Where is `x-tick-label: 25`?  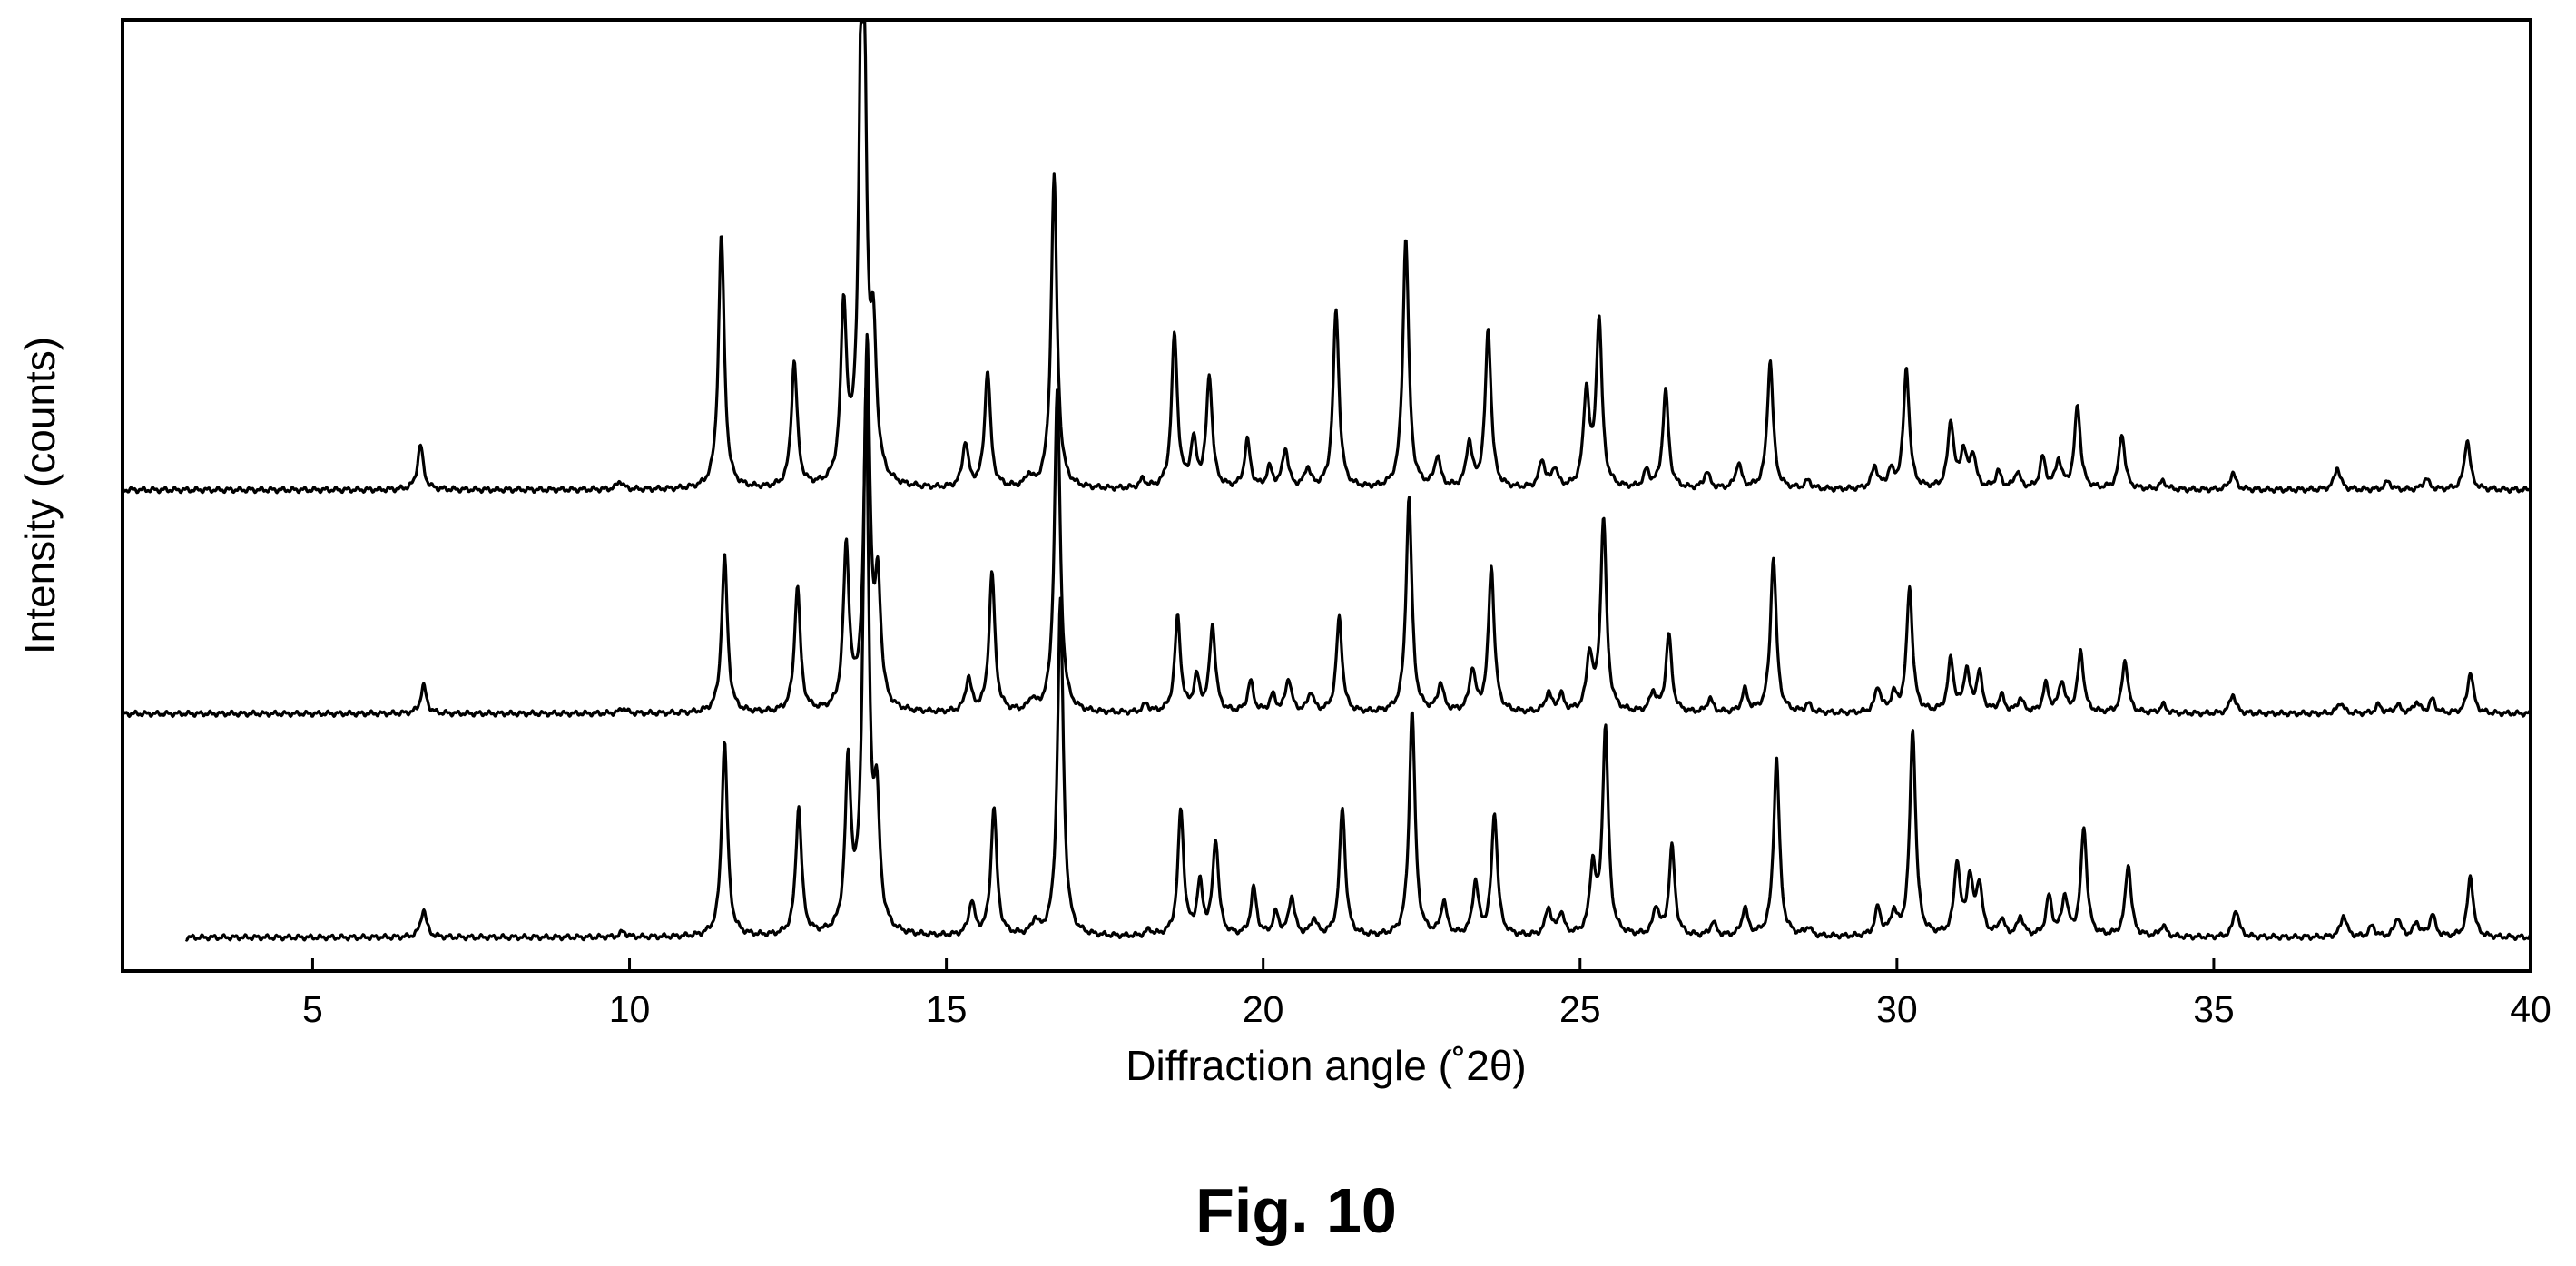
x-tick-label: 25 is located at coordinates (1580, 1009).